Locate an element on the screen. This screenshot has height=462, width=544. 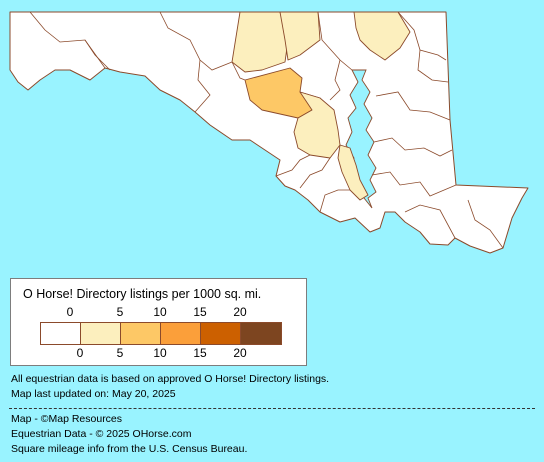
credit-map: Map - ©Map Resources is located at coordinates (67, 419).